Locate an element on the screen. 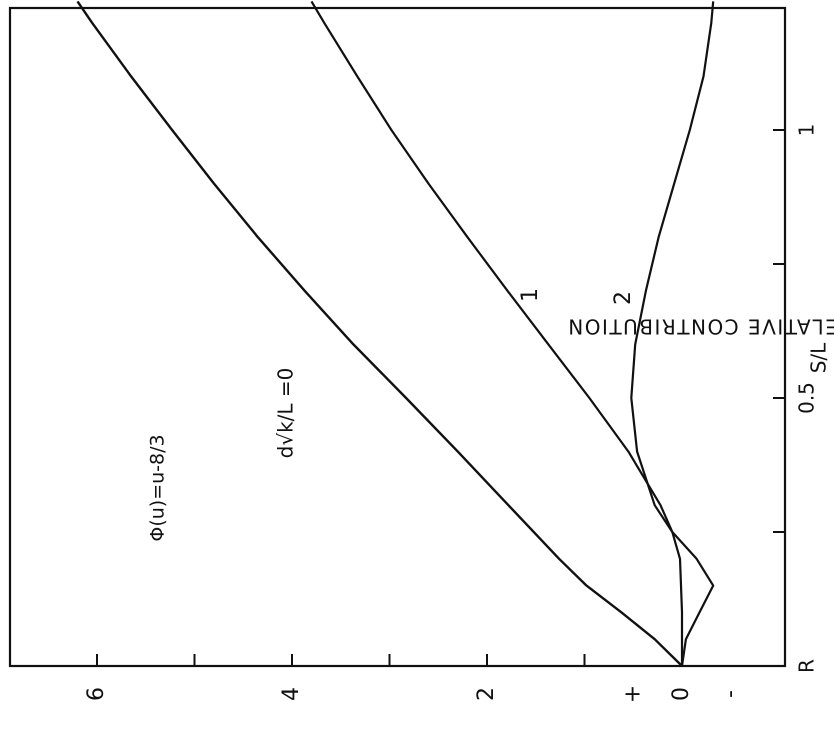  annotation-phi: Φ(u)=u-8/3 is located at coordinates (158, 487).